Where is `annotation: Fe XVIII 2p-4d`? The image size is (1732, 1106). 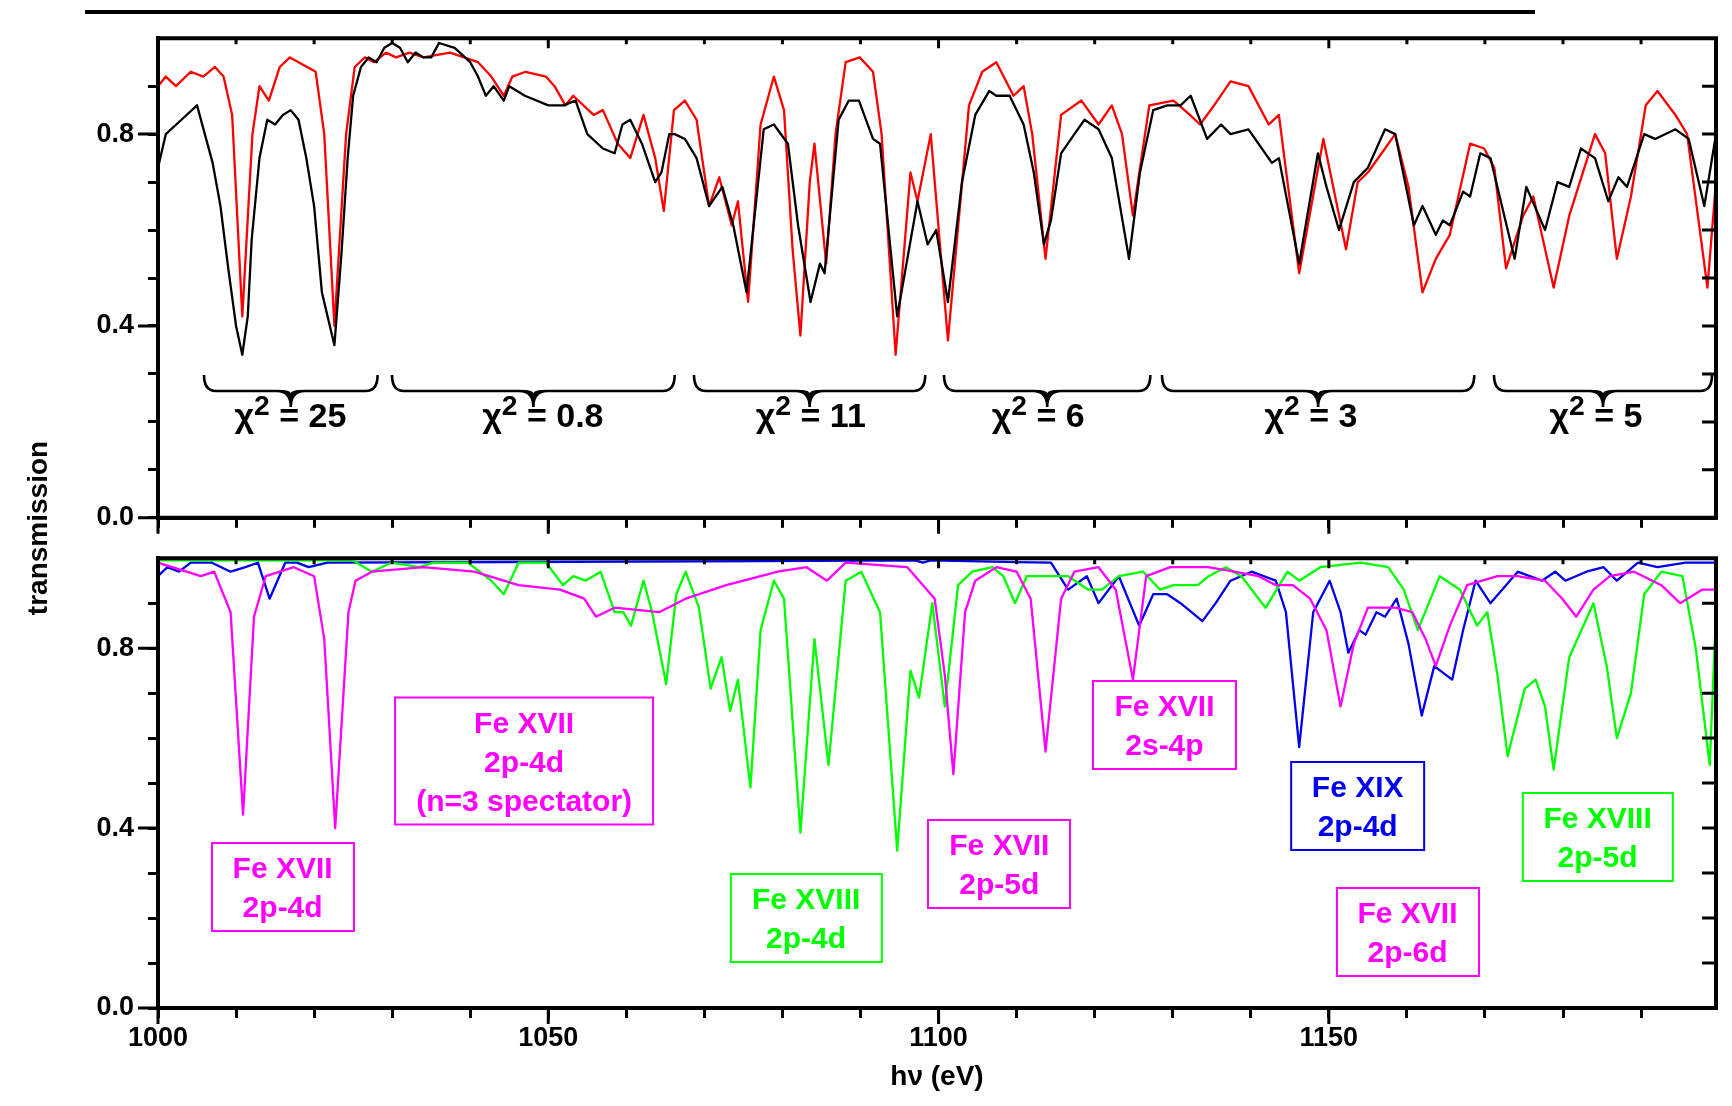
annotation: Fe XVIII 2p-4d is located at coordinates (806, 918).